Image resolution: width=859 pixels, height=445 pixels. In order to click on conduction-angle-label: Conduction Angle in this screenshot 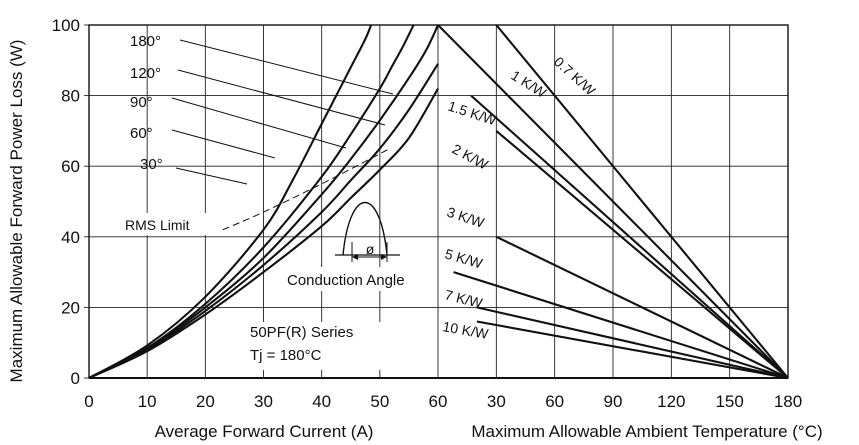, I will do `click(346, 280)`.